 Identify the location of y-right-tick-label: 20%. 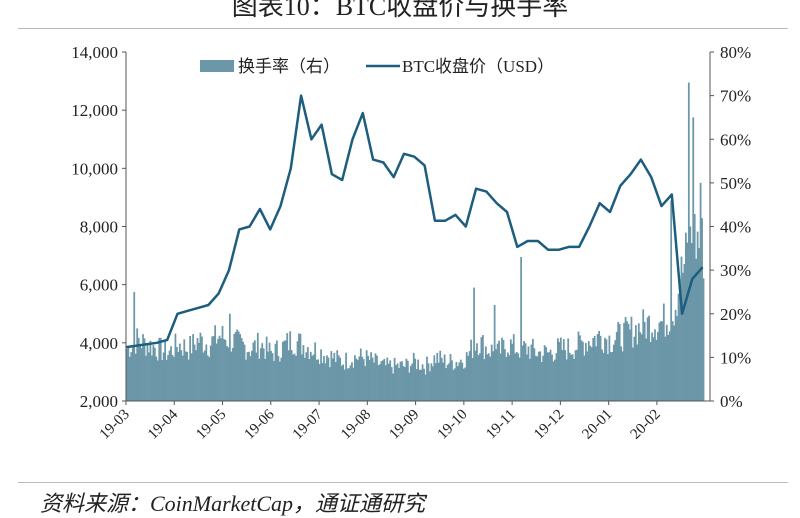
(735, 314).